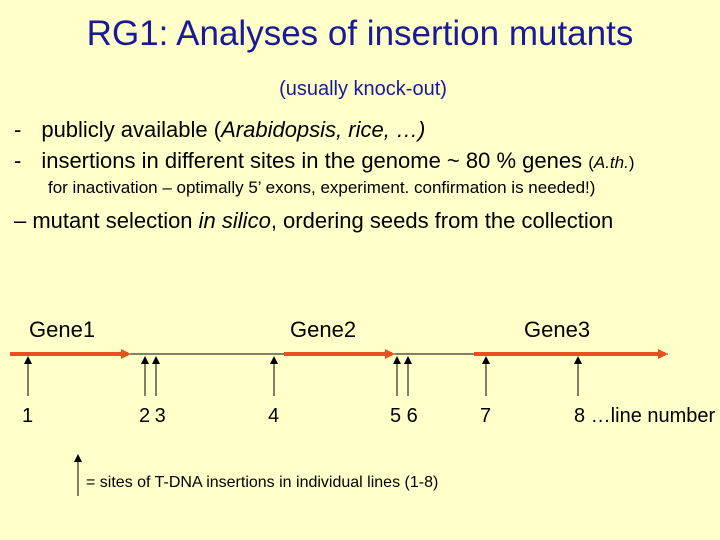 The width and height of the screenshot is (720, 540). What do you see at coordinates (404, 416) in the screenshot?
I see `line-label-5-6: 5 6` at bounding box center [404, 416].